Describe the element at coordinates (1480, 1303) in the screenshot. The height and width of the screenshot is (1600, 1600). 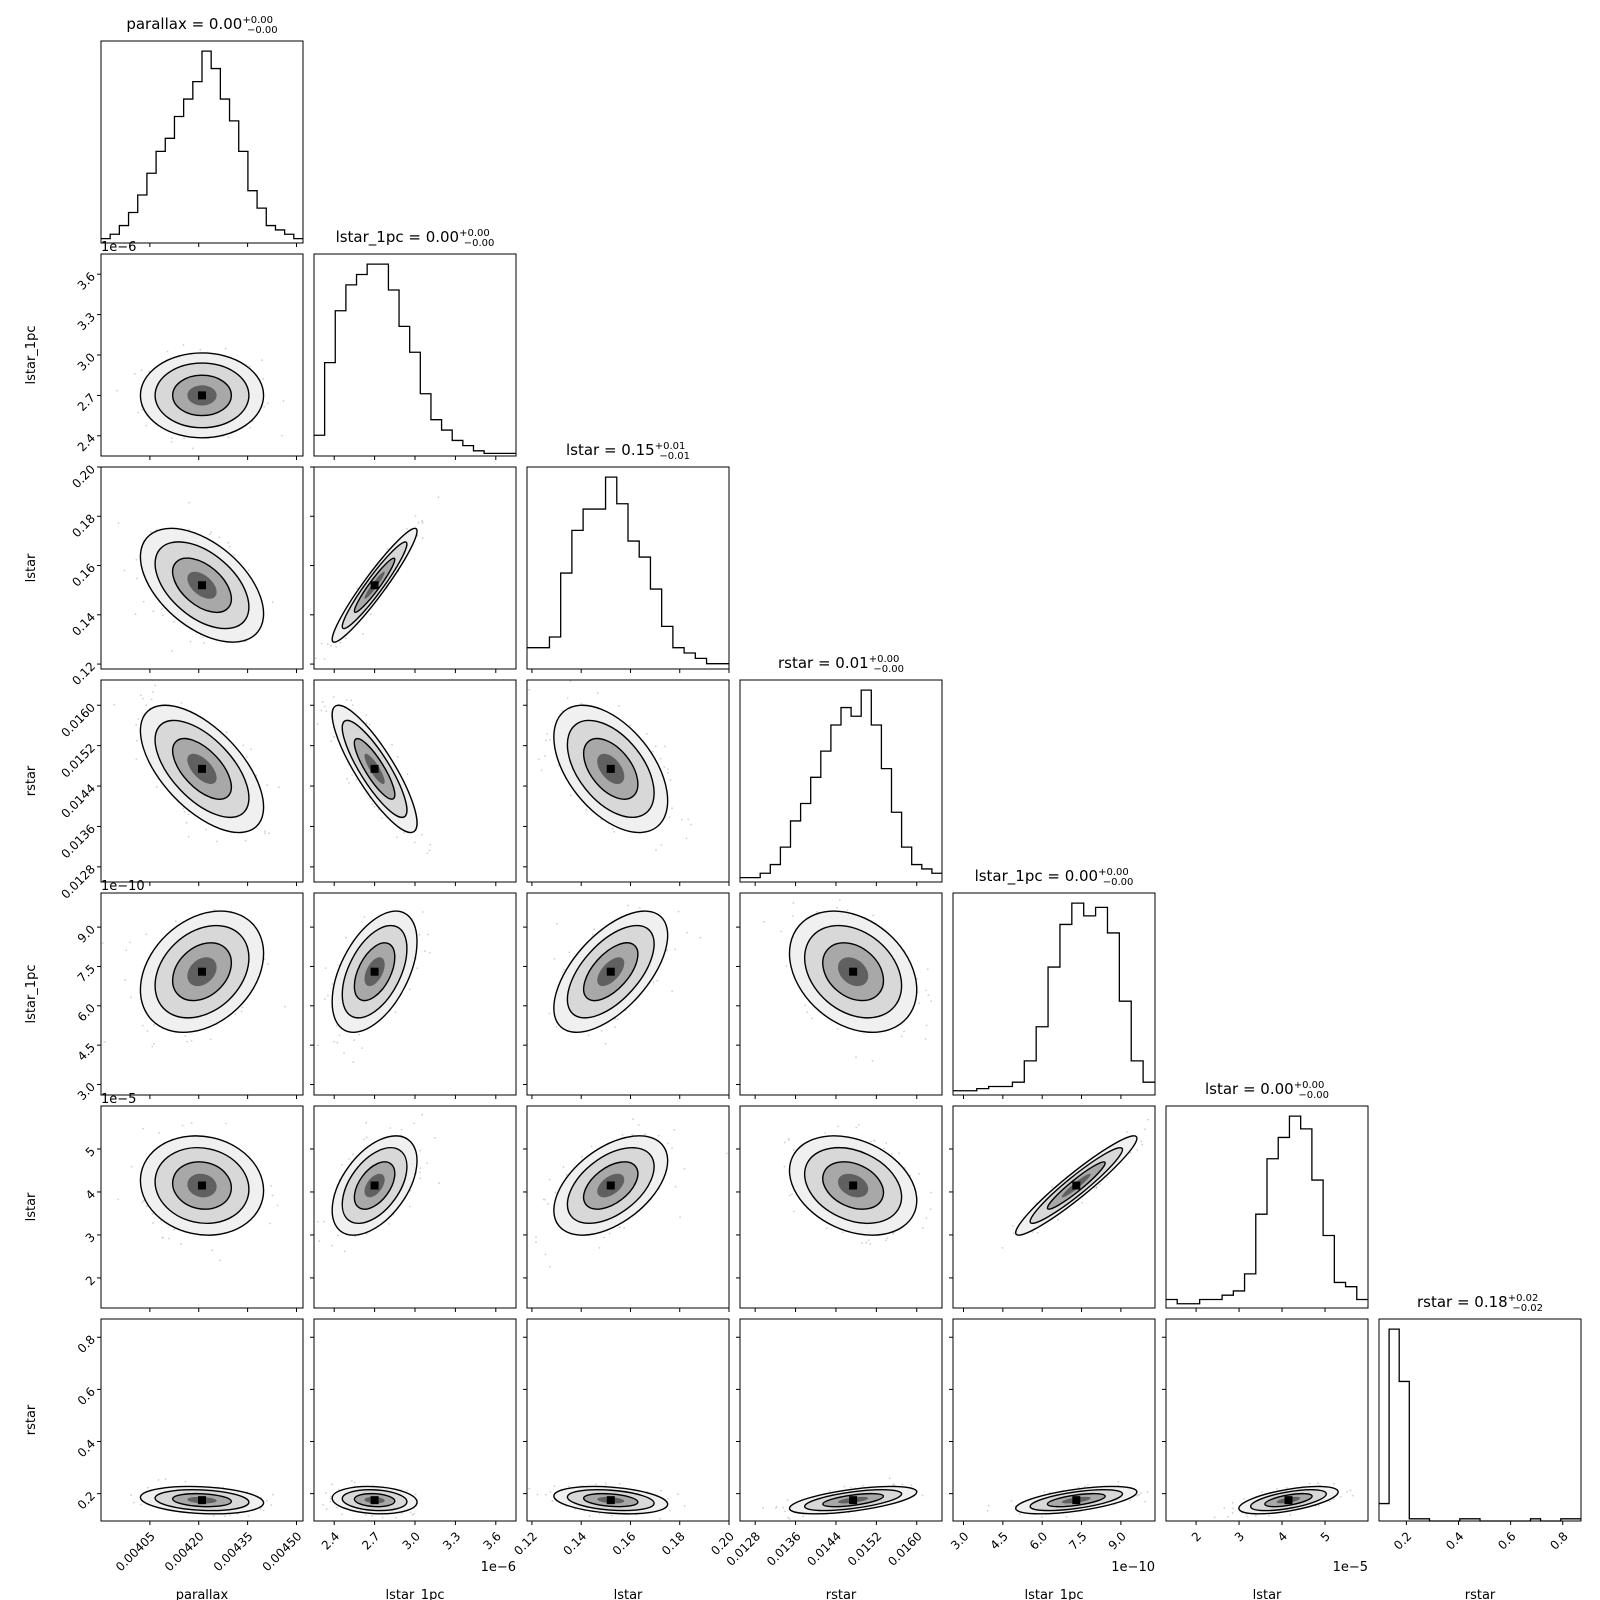
I see `panel-title-6: rstar = 0.18+0.02 −0.02` at that location.